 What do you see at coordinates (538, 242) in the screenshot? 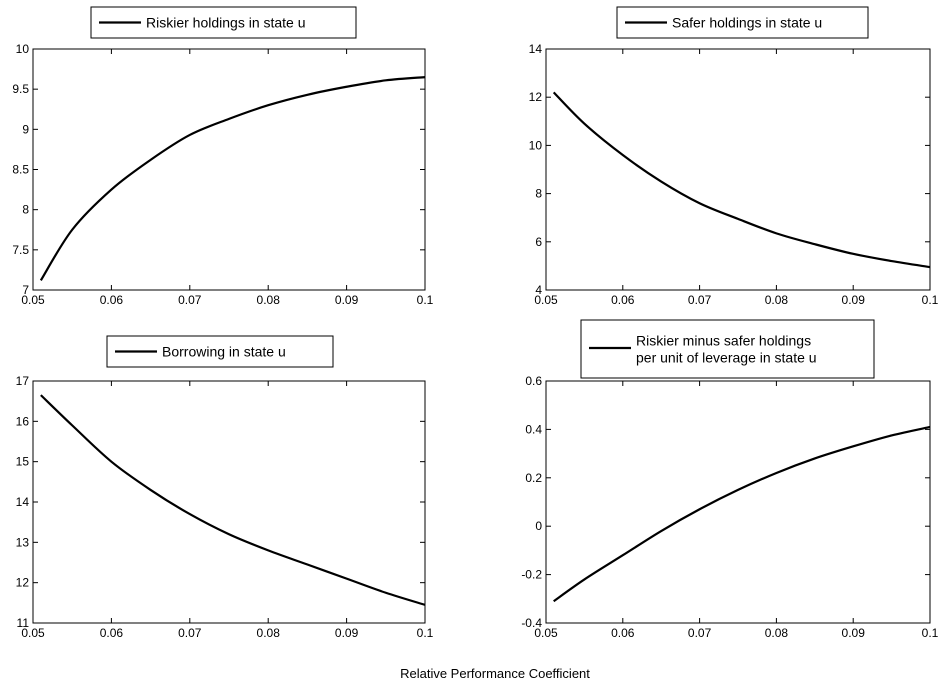
I see `y-tick-label: 6` at bounding box center [538, 242].